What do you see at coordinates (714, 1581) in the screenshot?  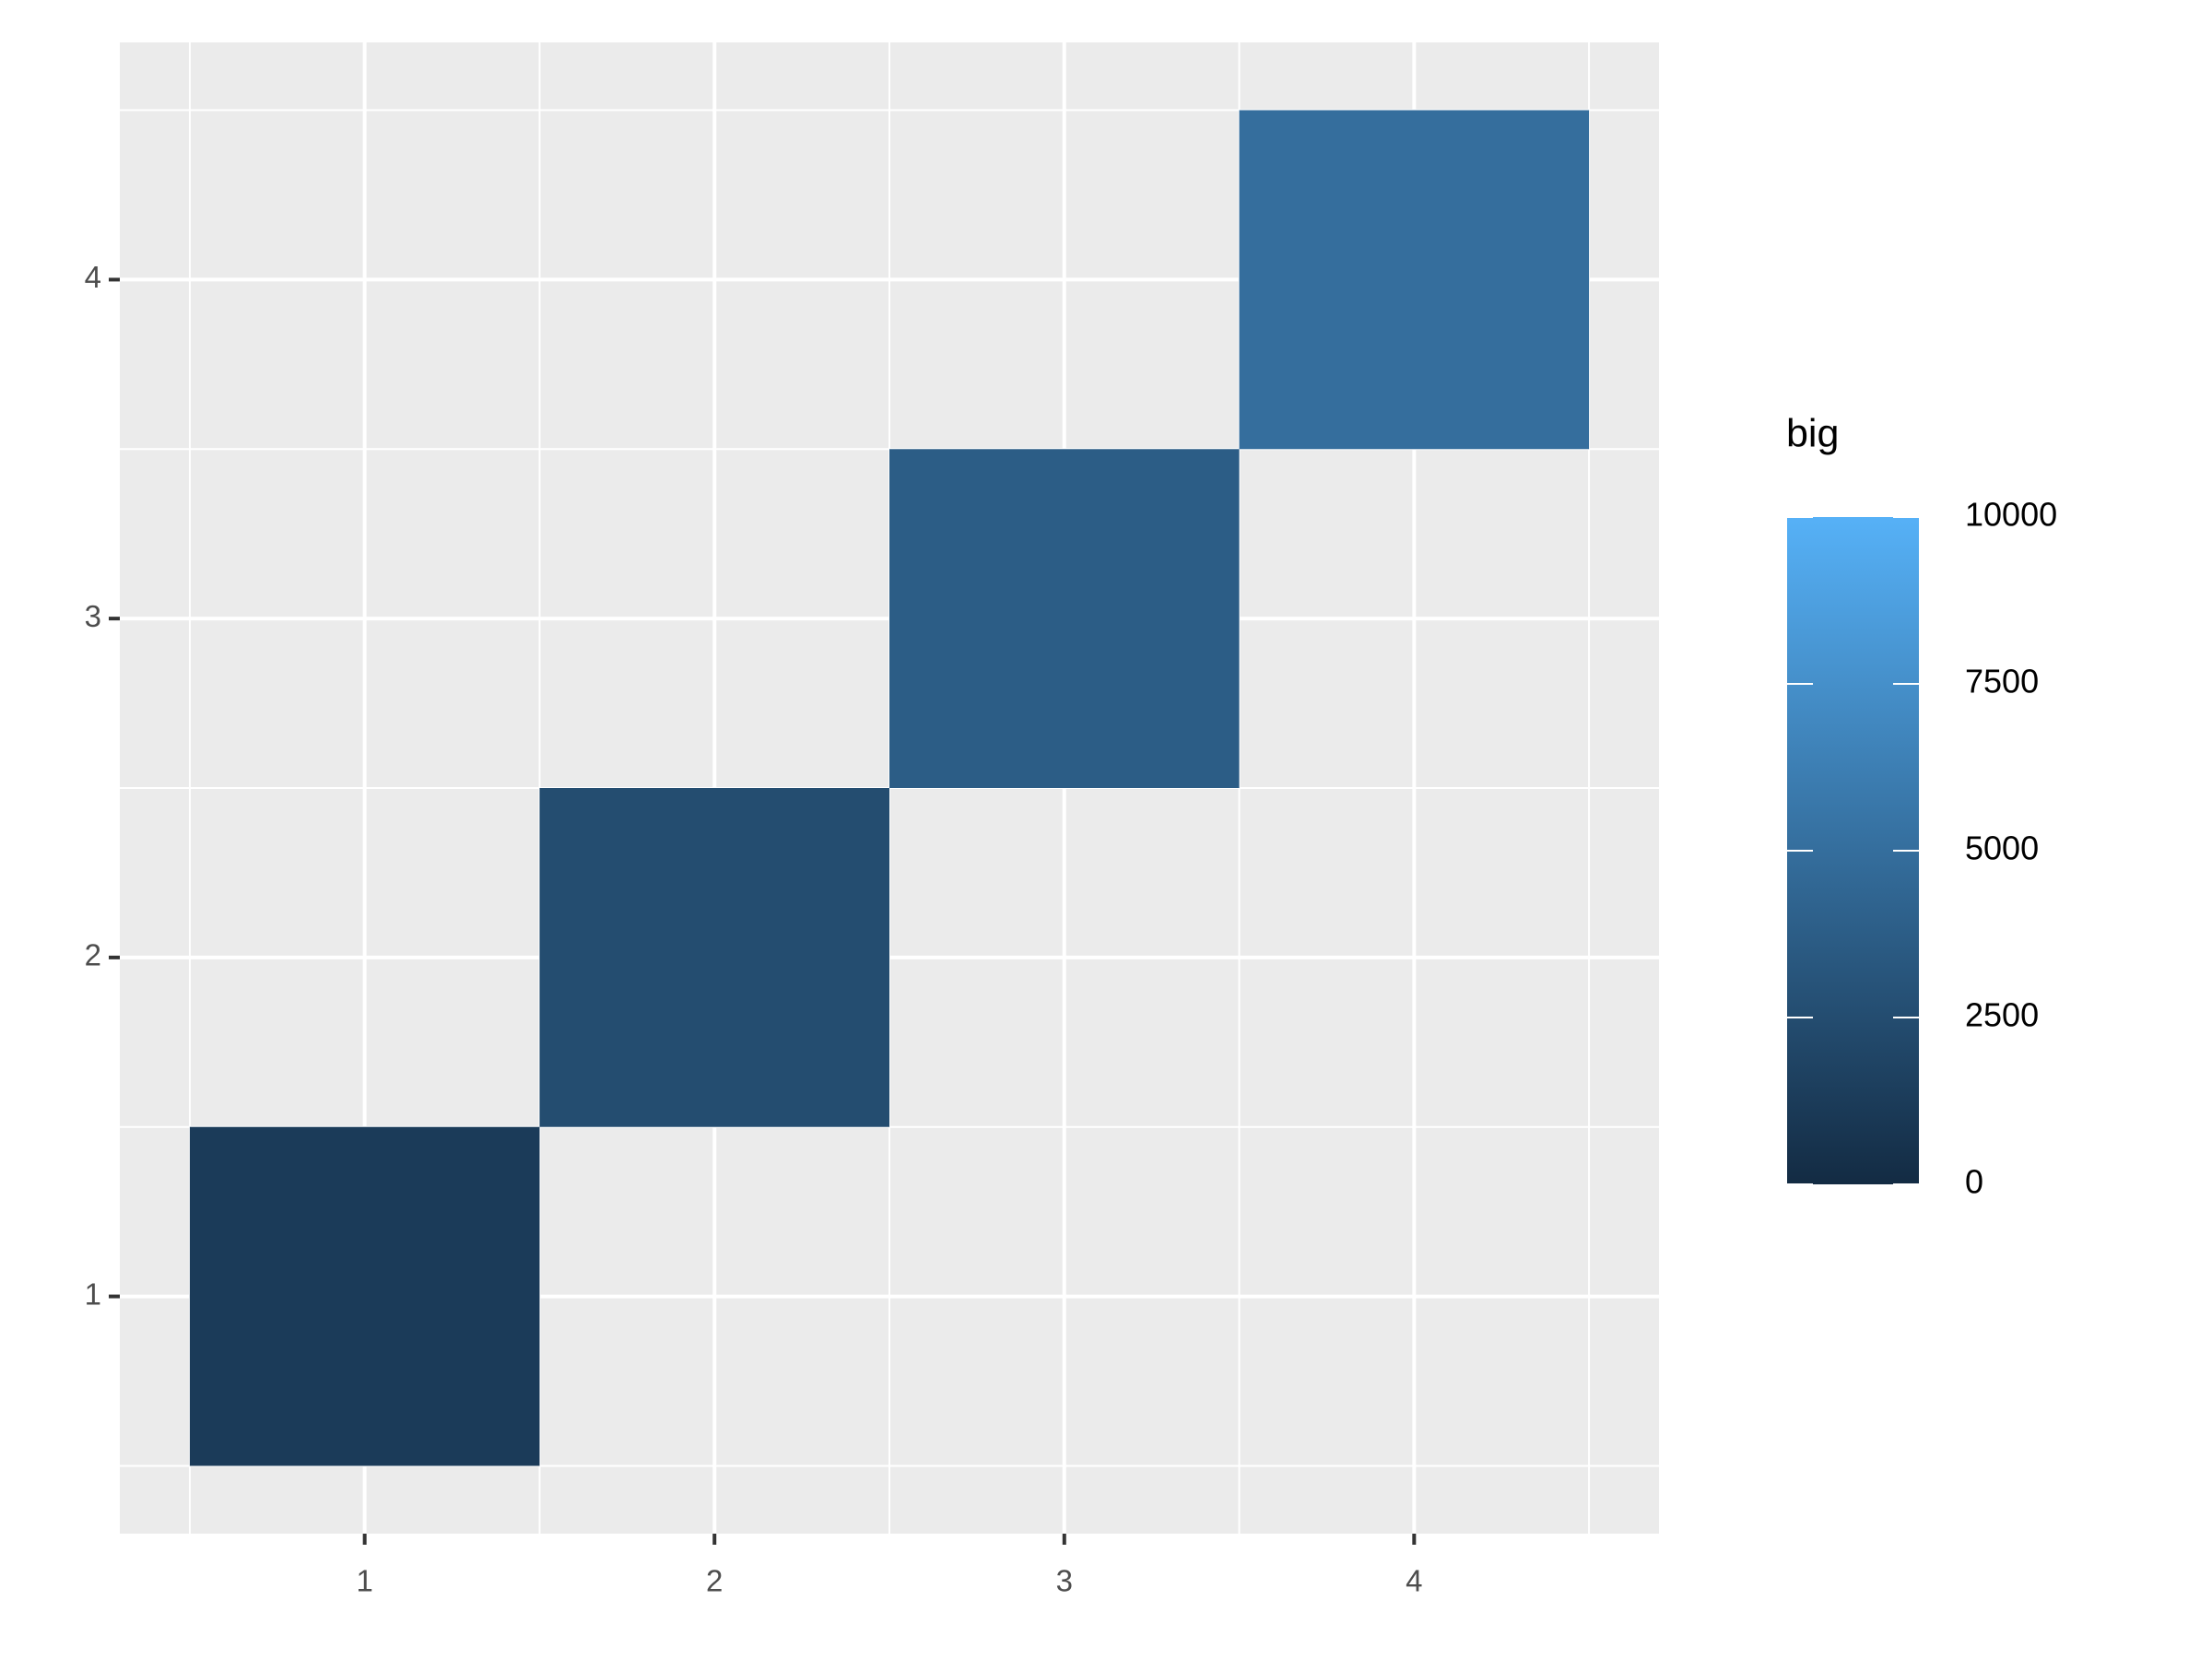 I see `x-tick-label: 2` at bounding box center [714, 1581].